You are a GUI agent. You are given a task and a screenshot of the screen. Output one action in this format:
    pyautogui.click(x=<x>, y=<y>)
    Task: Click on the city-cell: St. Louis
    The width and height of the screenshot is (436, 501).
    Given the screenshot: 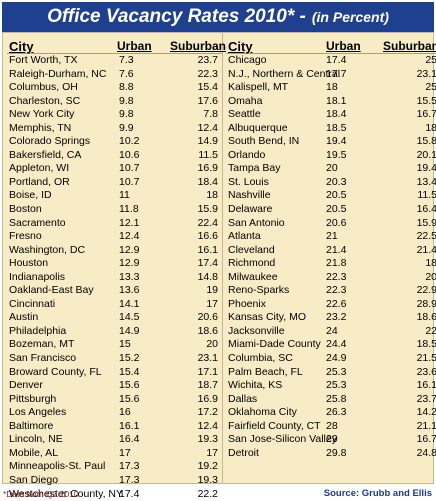 What is the action you would take?
    pyautogui.click(x=248, y=183)
    